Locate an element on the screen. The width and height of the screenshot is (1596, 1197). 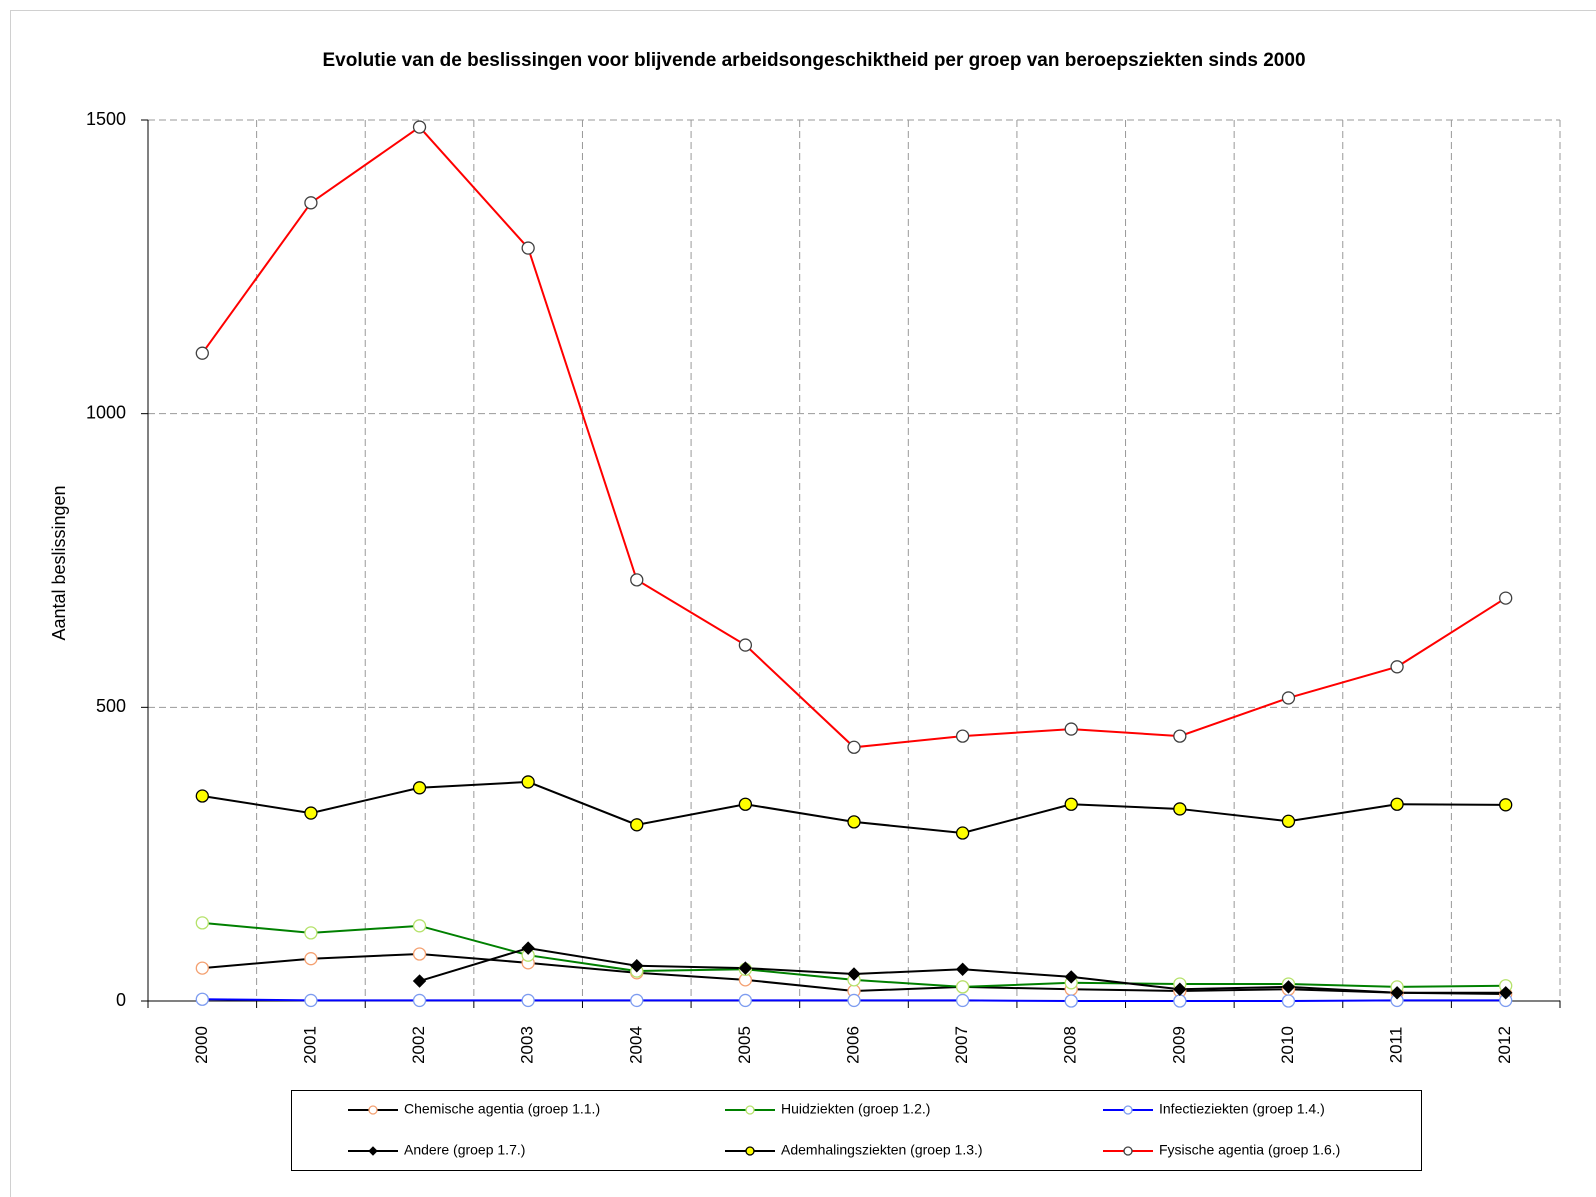
y-tick-label: 0 is located at coordinates (121, 1000).